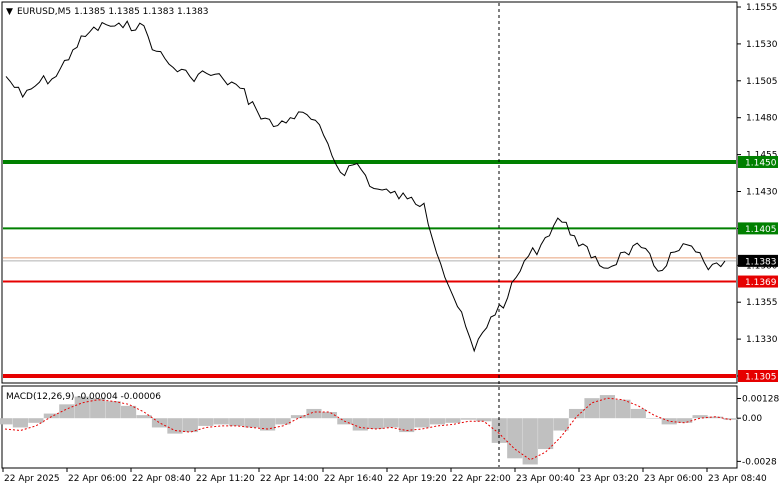 This screenshot has width=781, height=489. What do you see at coordinates (97, 479) in the screenshot?
I see `time-tick-label: 22 Apr 06:00` at bounding box center [97, 479].